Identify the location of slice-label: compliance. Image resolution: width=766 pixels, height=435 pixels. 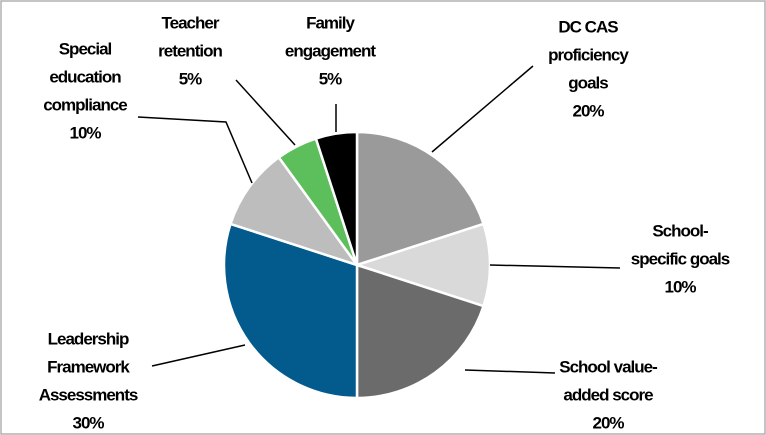
(85, 104).